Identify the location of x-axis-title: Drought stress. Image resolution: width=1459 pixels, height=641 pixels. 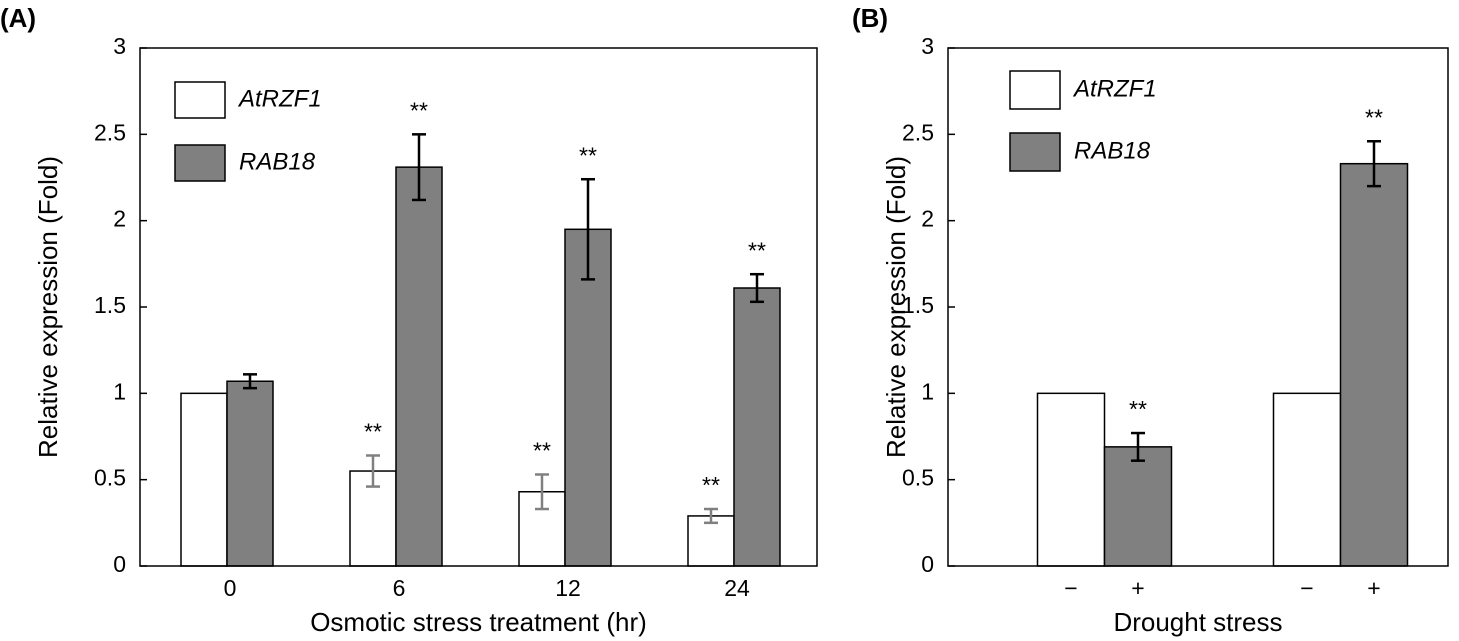
(1197, 622).